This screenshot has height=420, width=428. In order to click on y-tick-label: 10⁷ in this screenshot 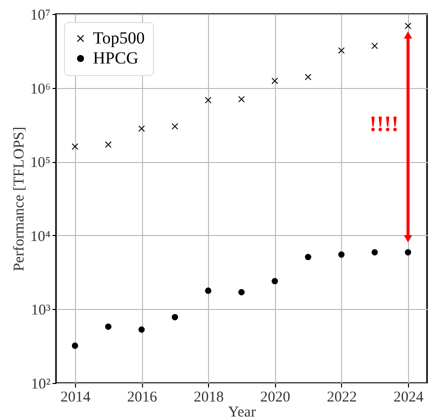, I will do `click(40, 16)`.